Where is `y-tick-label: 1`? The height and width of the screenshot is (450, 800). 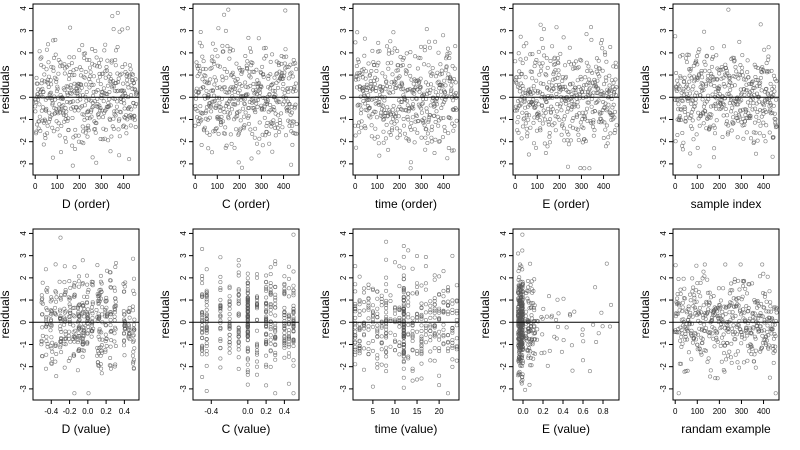
y-tick-label: 1 is located at coordinates (343, 74).